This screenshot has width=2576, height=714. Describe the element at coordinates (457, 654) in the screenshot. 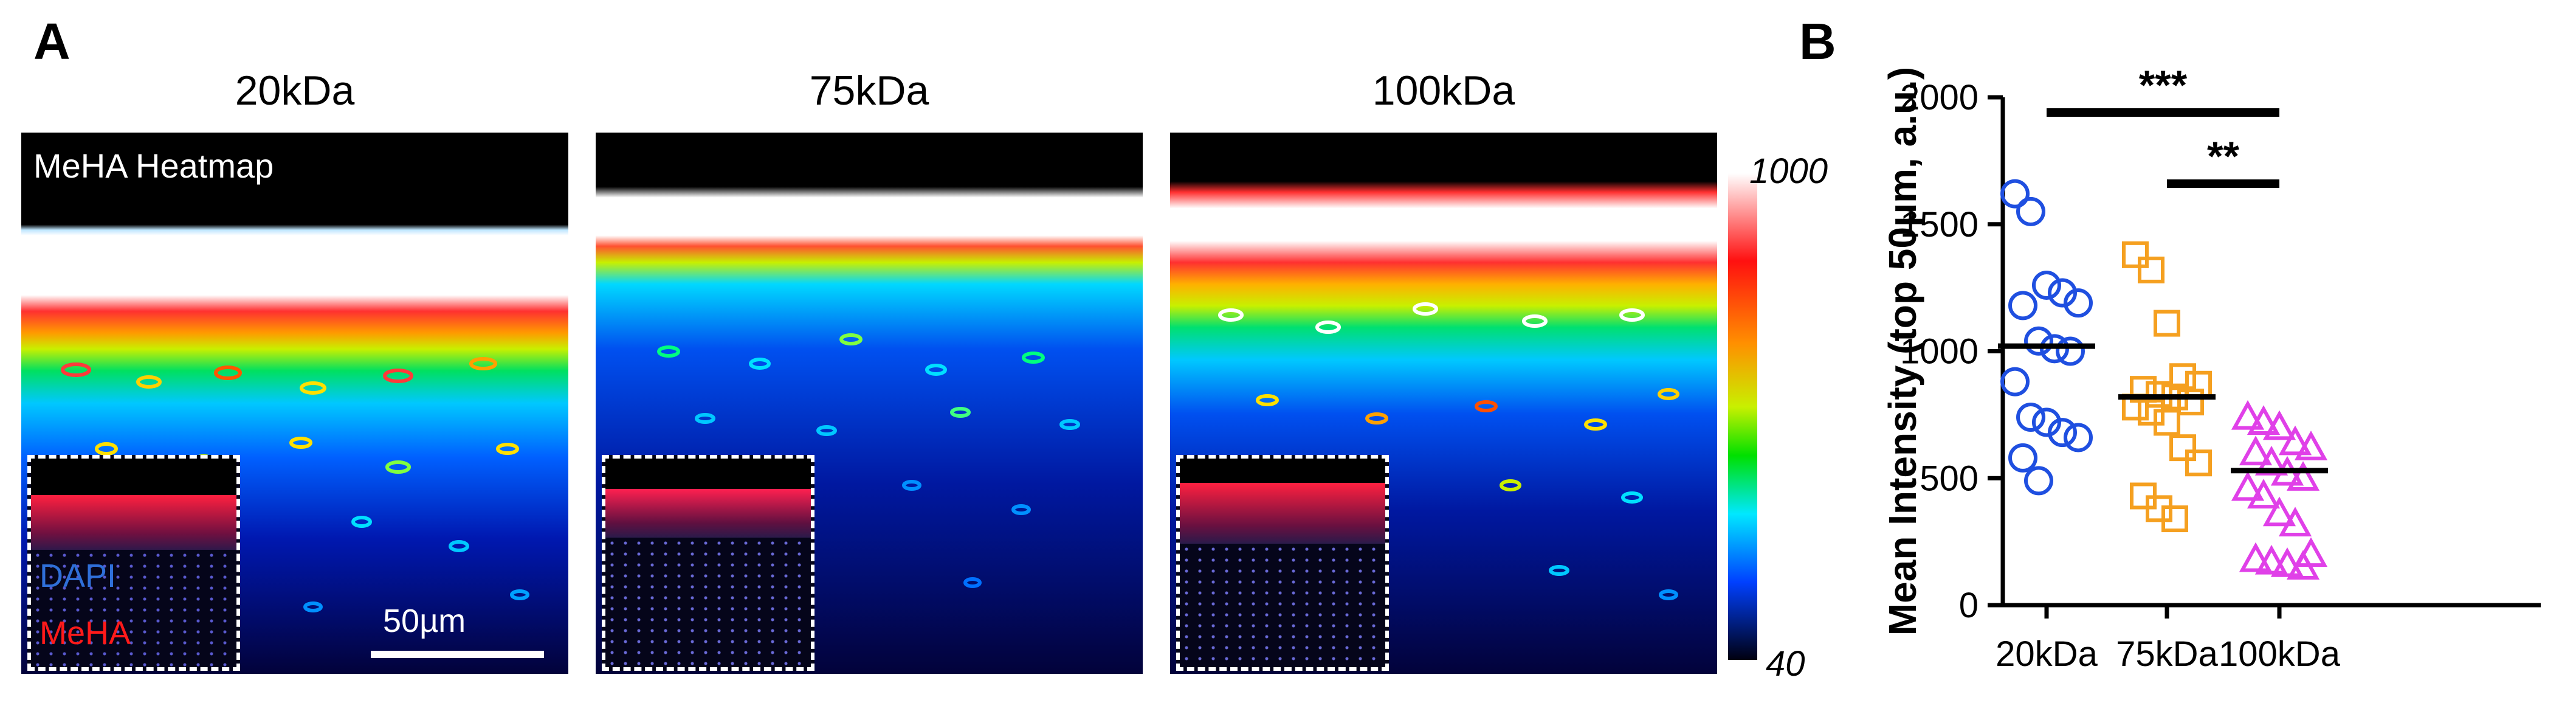

I see `scalebar` at that location.